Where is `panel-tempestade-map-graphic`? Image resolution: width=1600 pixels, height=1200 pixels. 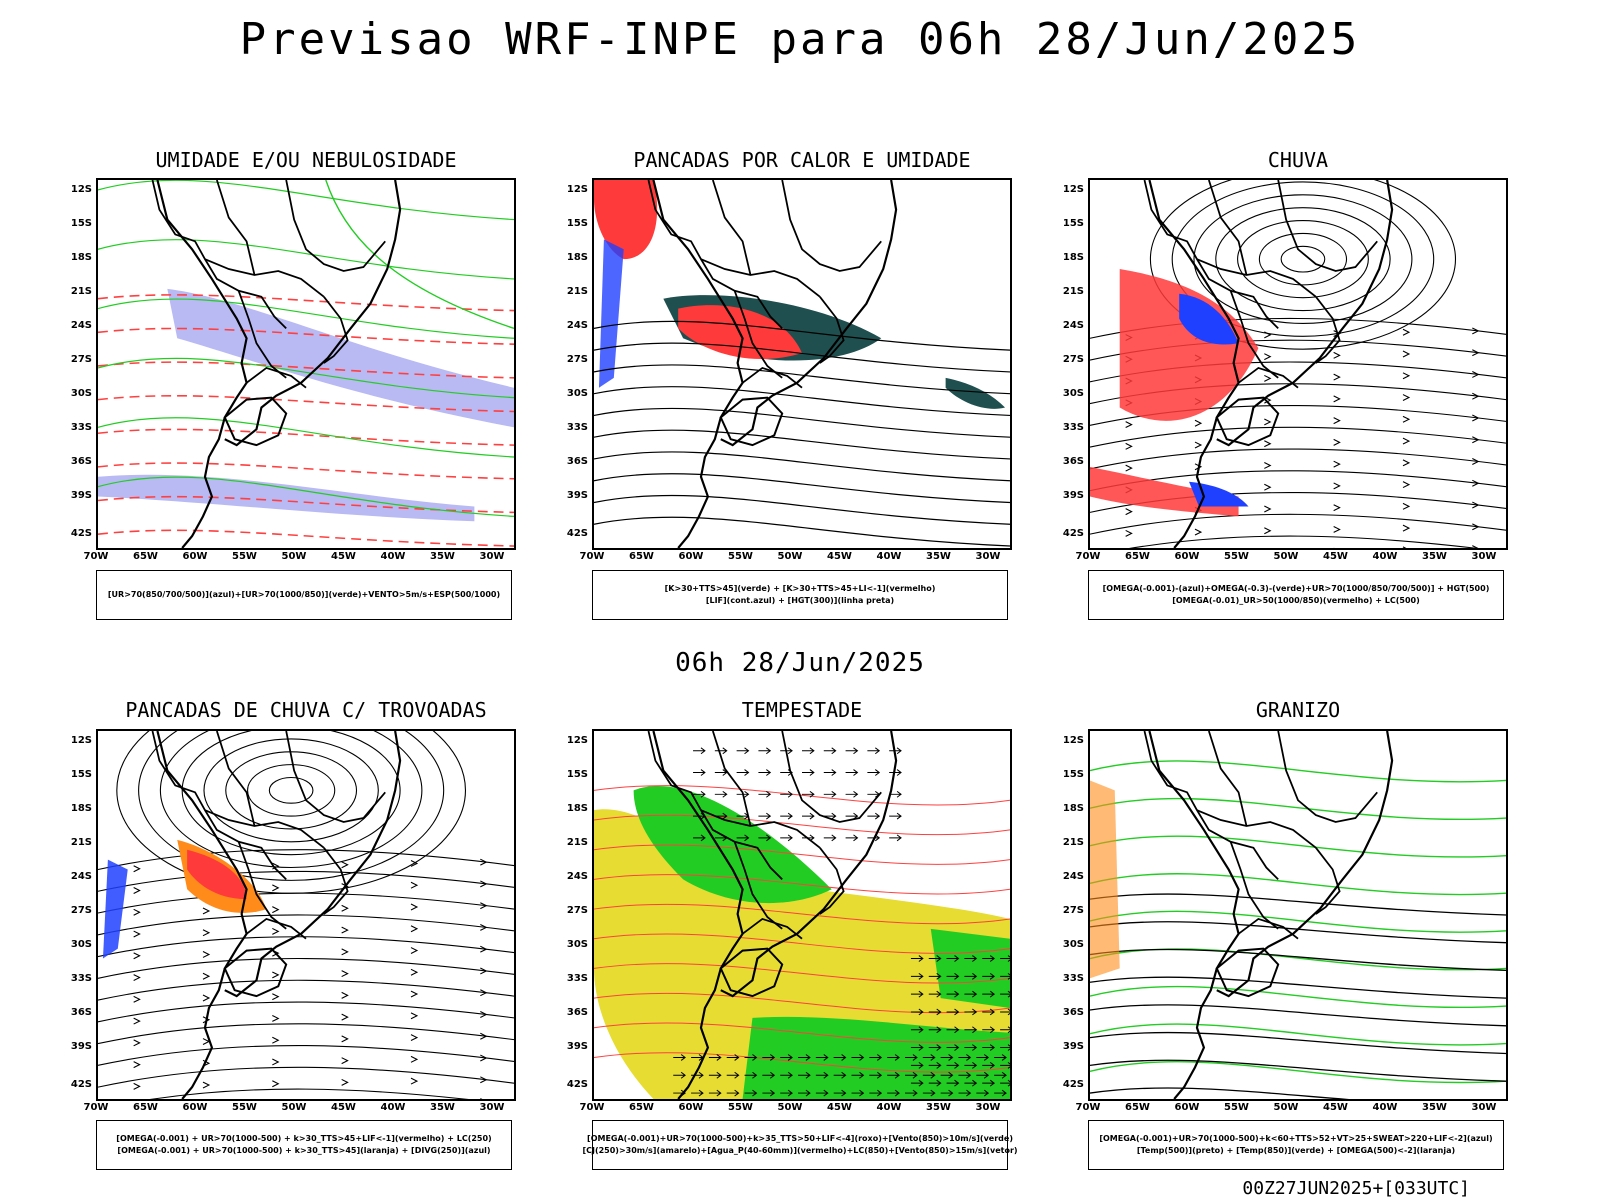
panel-tempestade-map-graphic is located at coordinates (802, 915).